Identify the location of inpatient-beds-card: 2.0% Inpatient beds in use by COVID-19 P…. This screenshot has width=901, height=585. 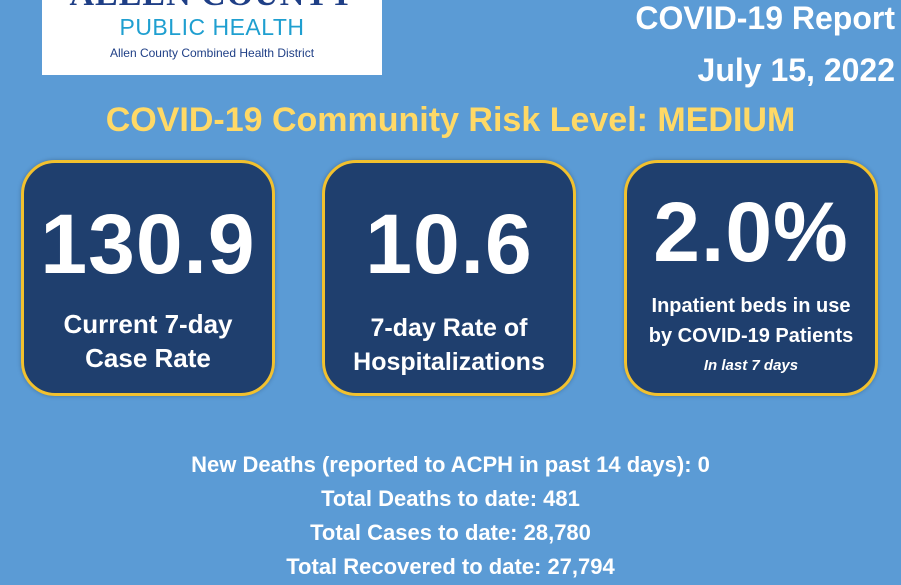
(751, 278).